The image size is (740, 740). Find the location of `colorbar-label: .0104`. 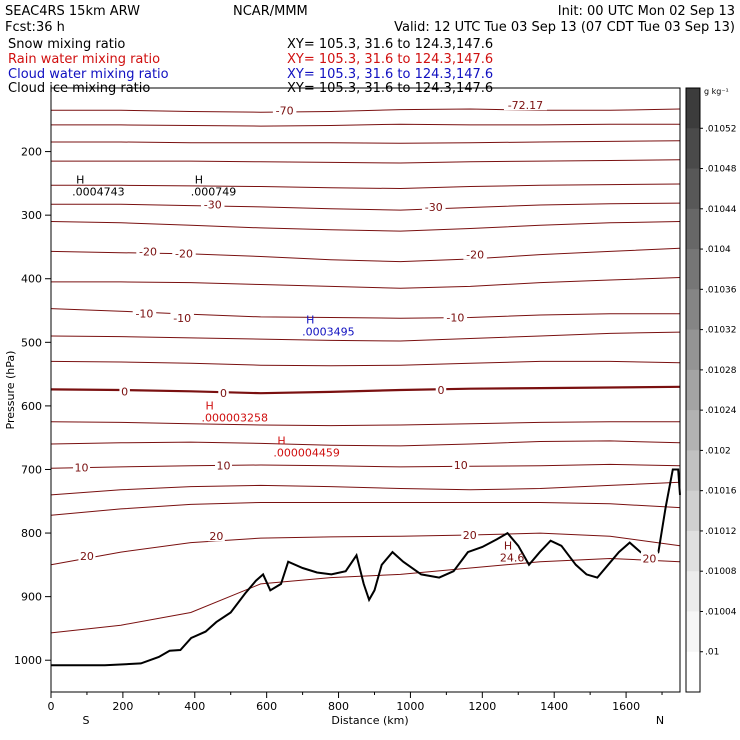

colorbar-label: .0104 is located at coordinates (718, 250).